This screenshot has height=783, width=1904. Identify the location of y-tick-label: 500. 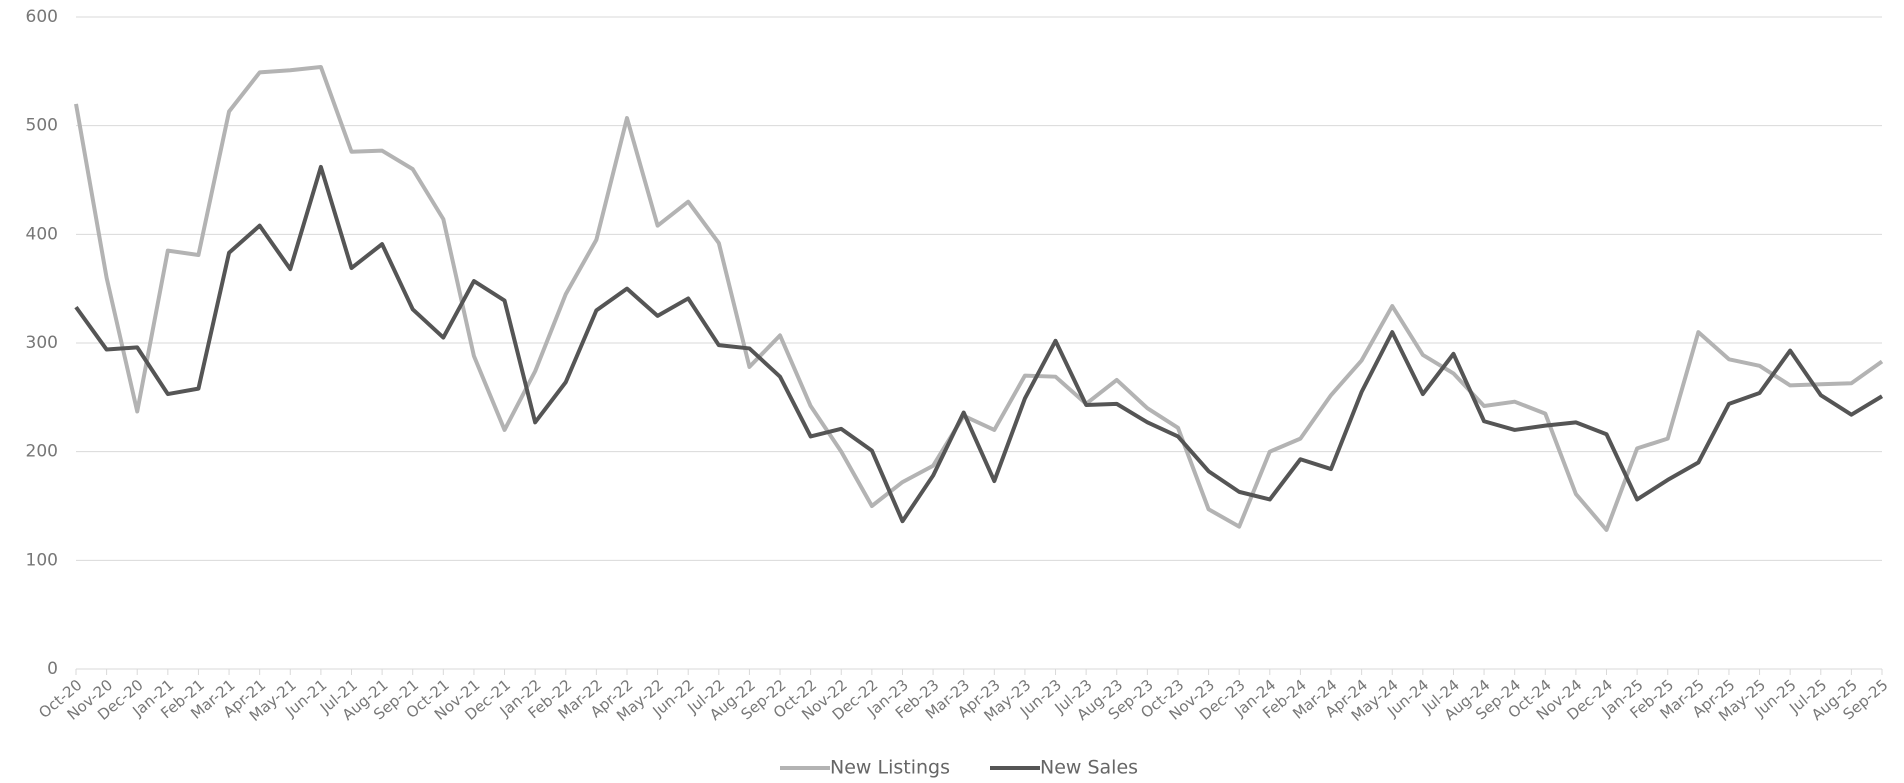
(42, 126).